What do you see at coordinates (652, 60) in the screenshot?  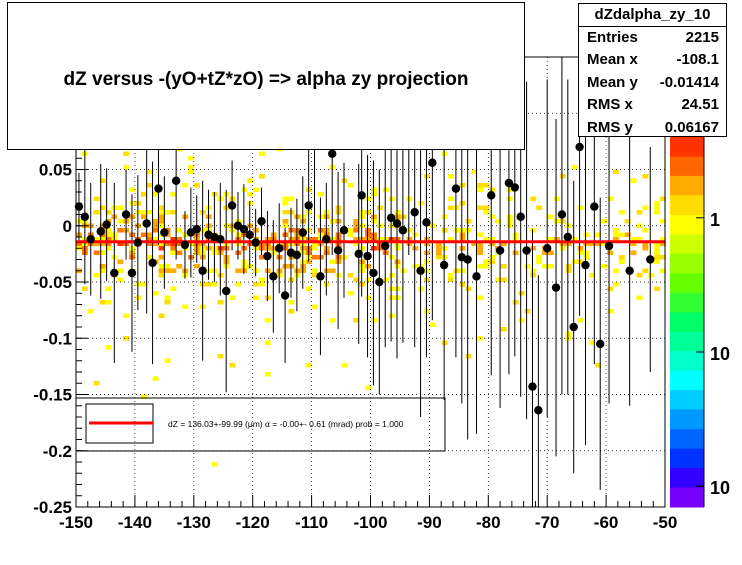 I see `stats-row-mean-x: Mean x -108.1` at bounding box center [652, 60].